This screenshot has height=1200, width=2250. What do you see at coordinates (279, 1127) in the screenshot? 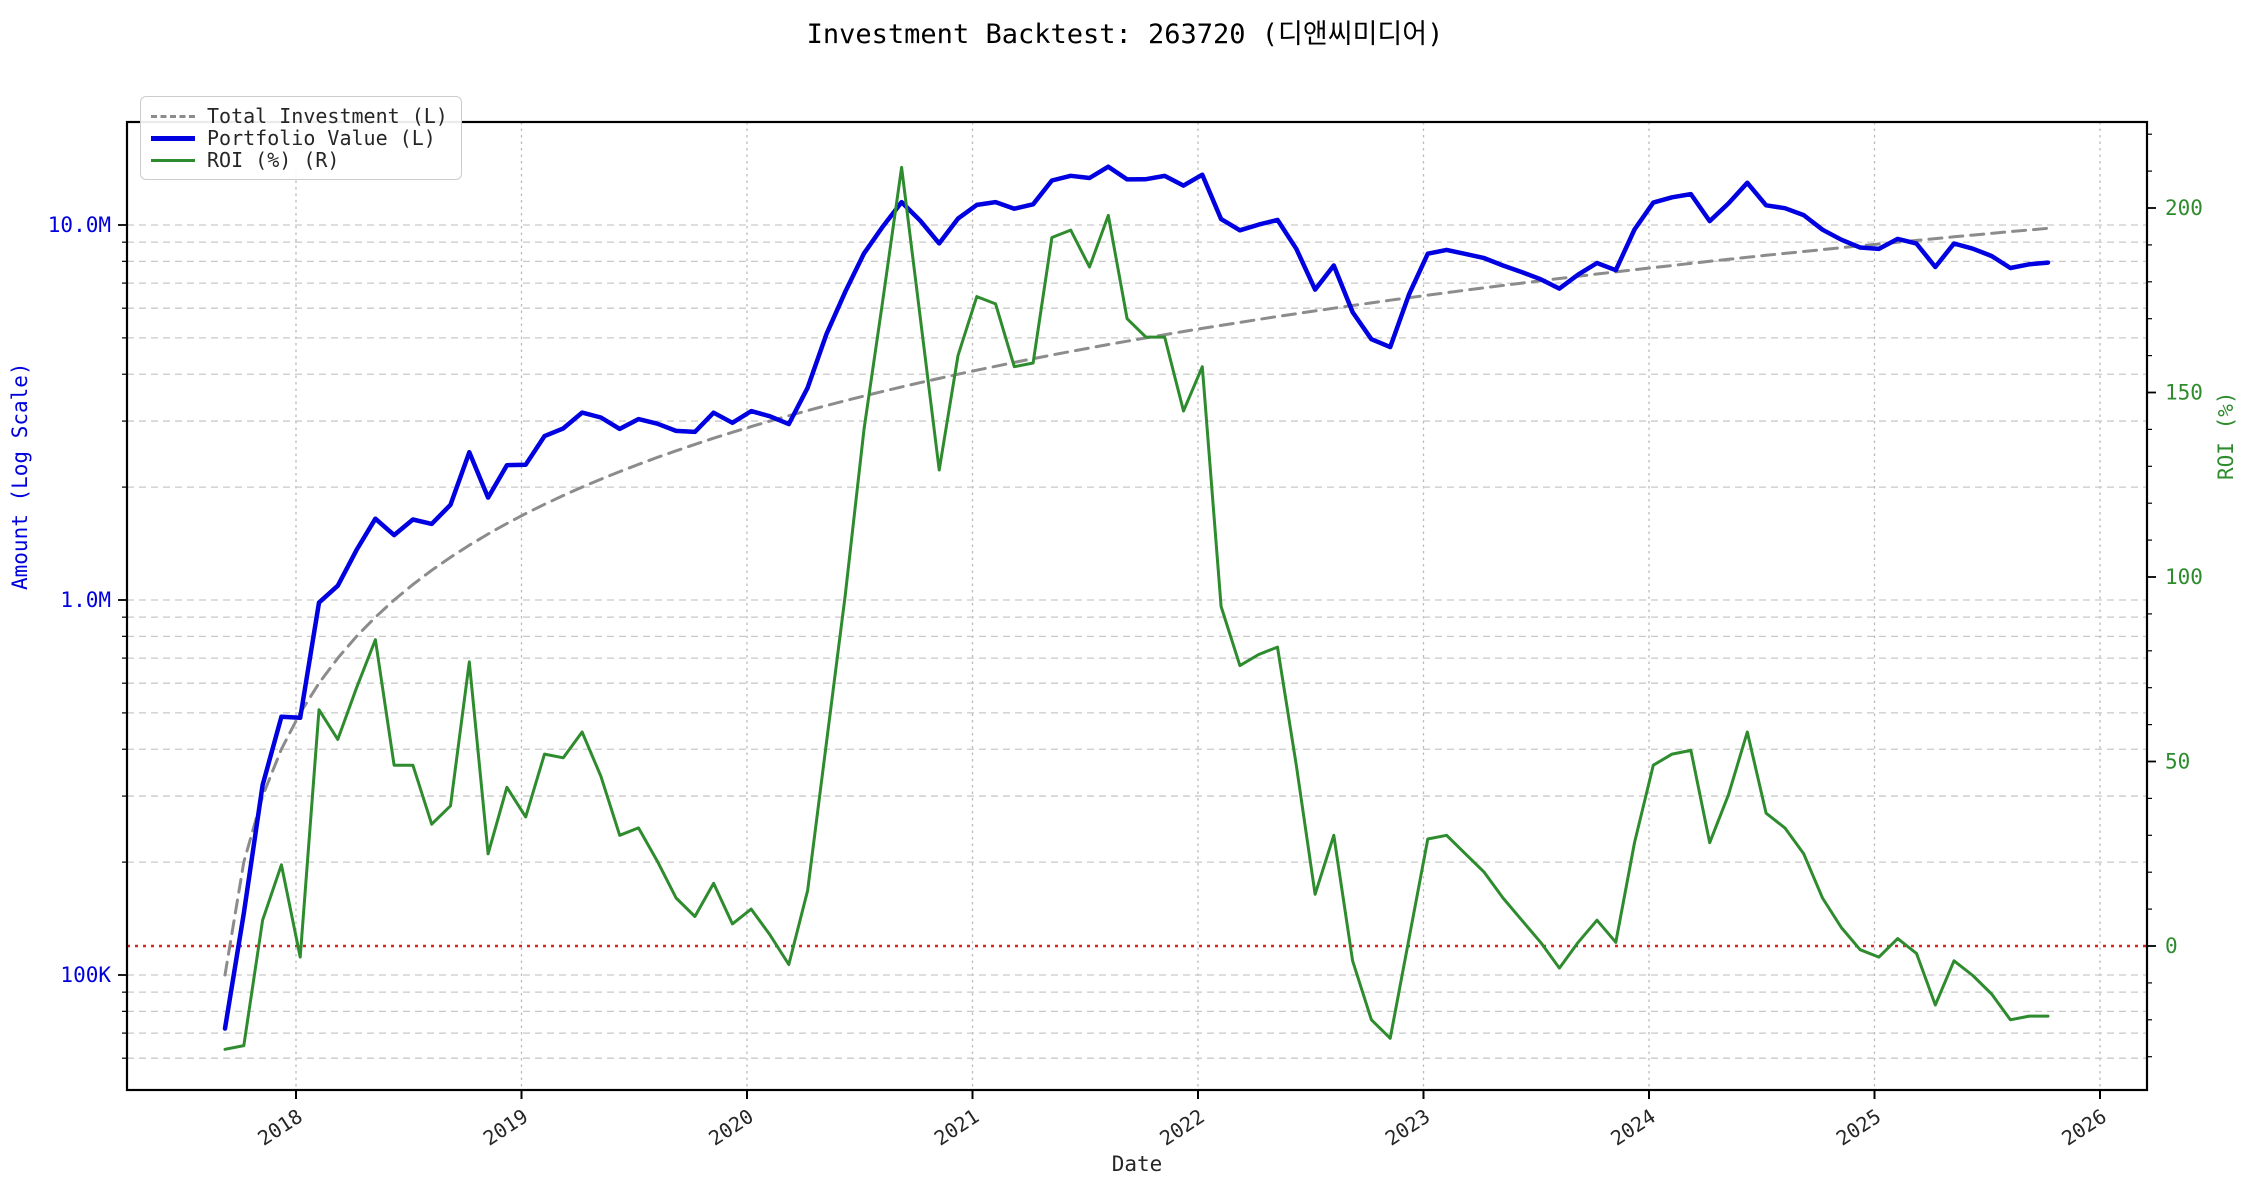
I see `x-axis-tick-label: 2018` at bounding box center [279, 1127].